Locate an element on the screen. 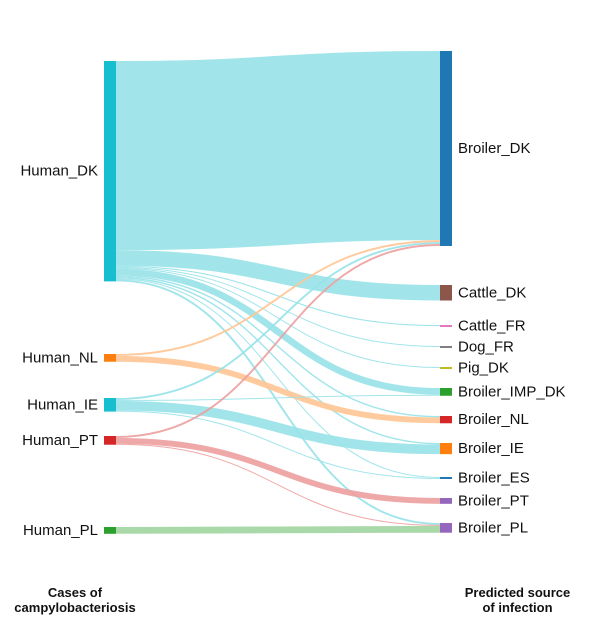 The width and height of the screenshot is (589, 618). label-broiler-ie: Broiler_IE is located at coordinates (491, 448).